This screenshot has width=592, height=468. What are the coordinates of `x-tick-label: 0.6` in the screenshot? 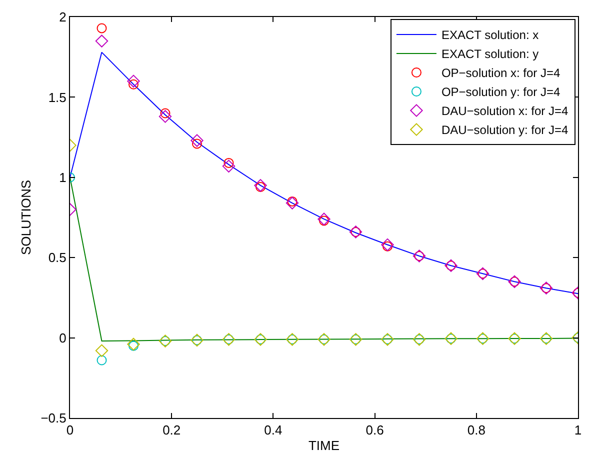 It's located at (375, 430).